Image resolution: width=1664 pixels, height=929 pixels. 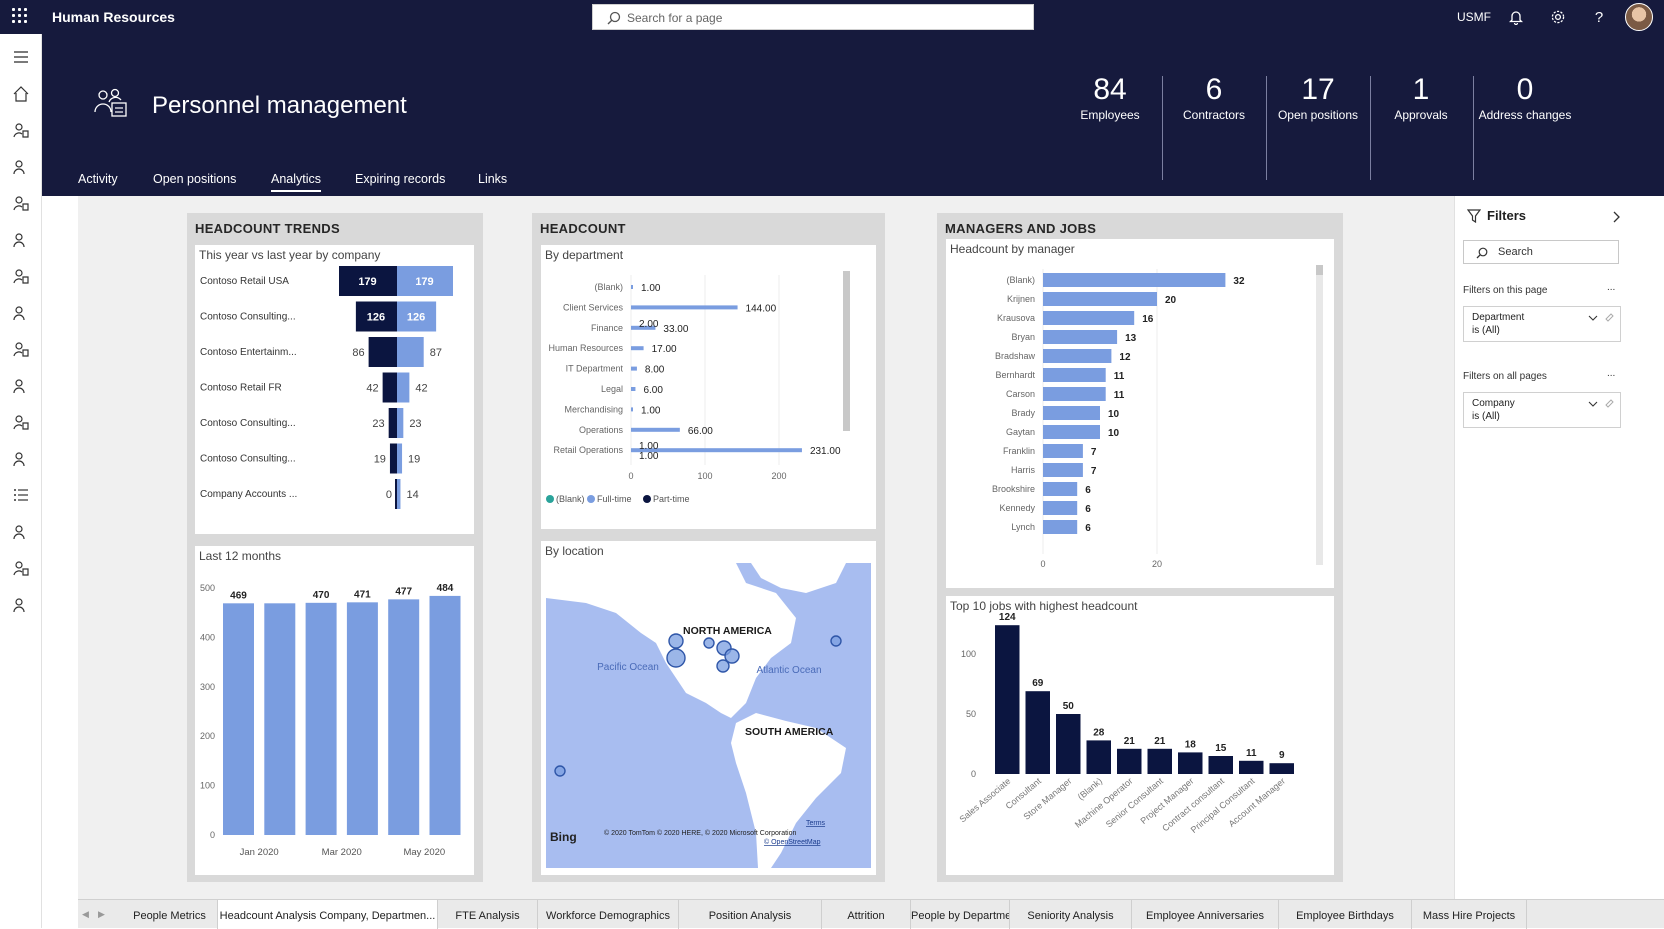 What do you see at coordinates (85, 914) in the screenshot?
I see `tab-scroll-left-icon: ◀` at bounding box center [85, 914].